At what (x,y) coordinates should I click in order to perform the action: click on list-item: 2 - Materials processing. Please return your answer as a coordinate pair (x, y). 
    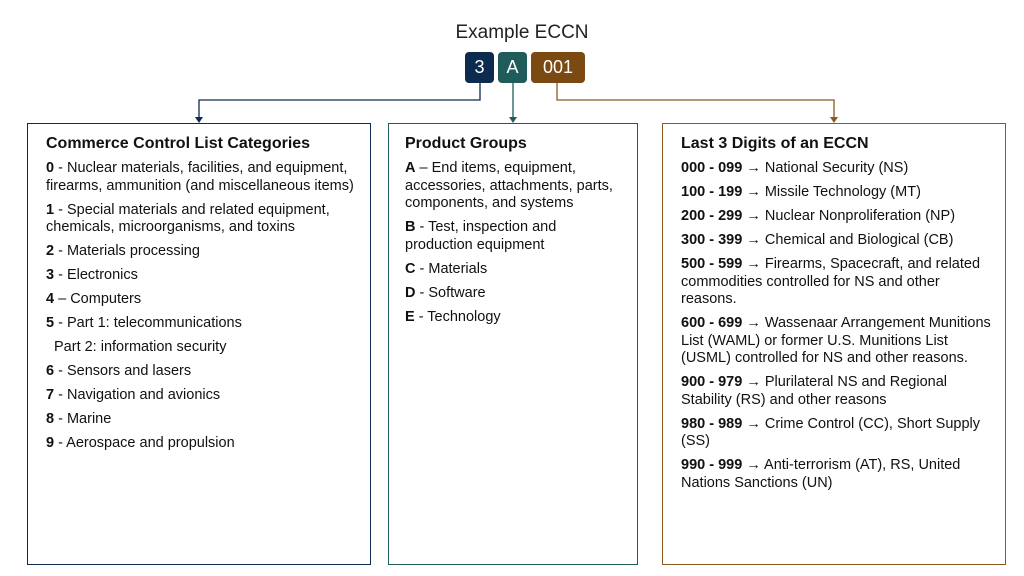
    Looking at the image, I should click on (202, 252).